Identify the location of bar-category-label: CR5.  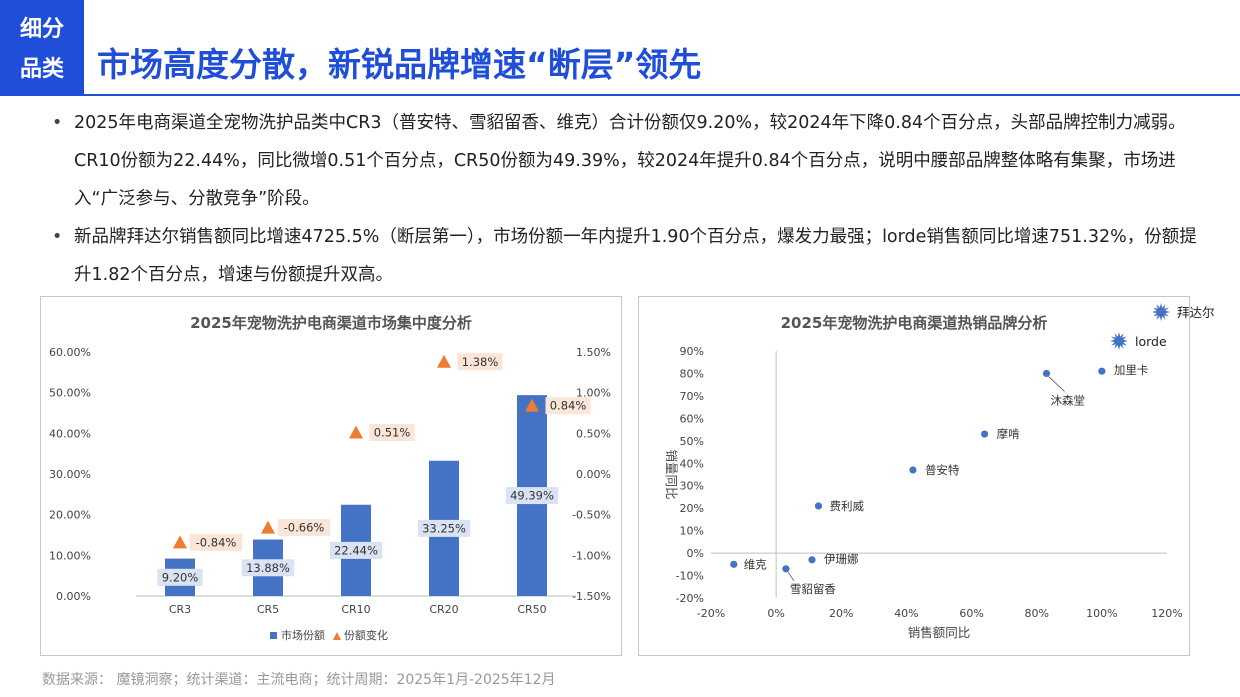
(268, 609).